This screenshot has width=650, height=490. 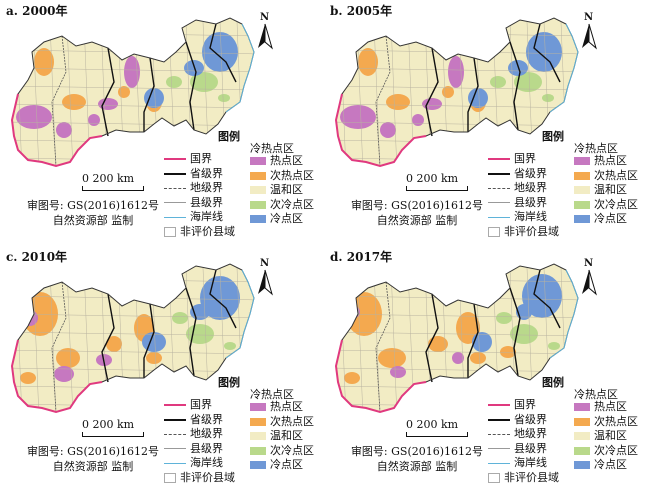 I want to click on coastline, so click(x=564, y=68).